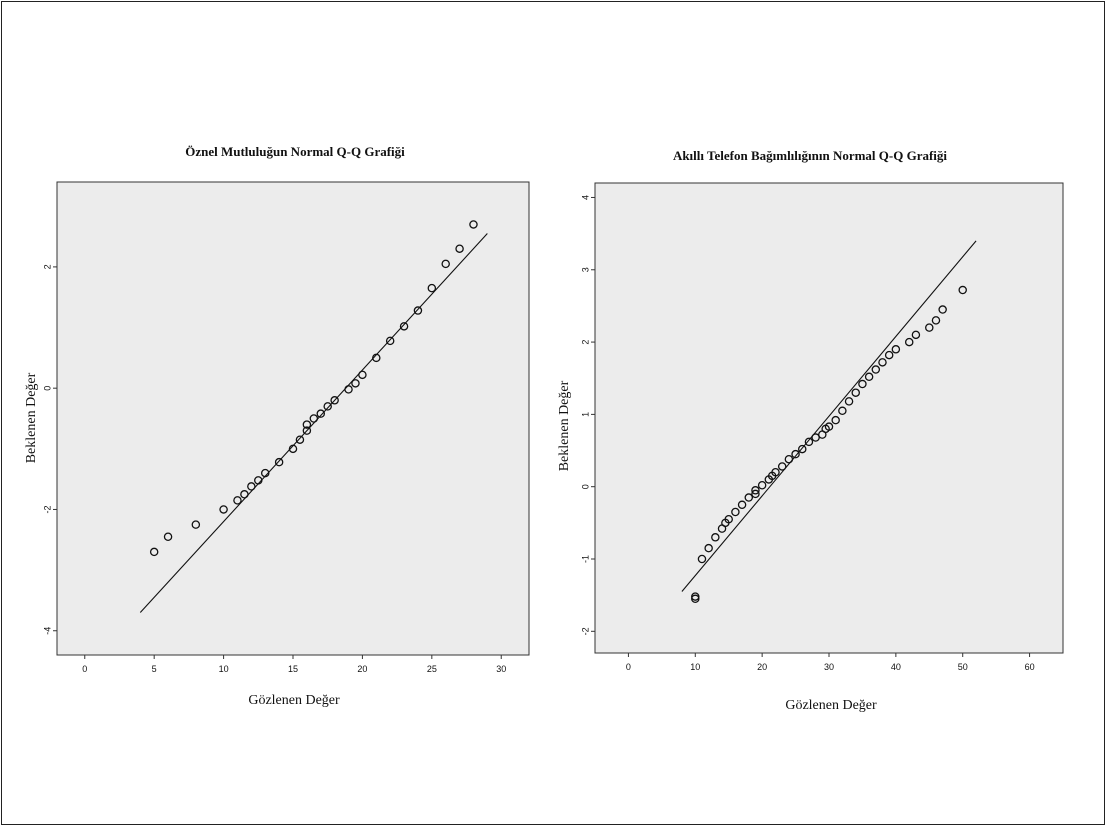 The height and width of the screenshot is (827, 1109). I want to click on chart-right-x-tick-label: 30, so click(829, 667).